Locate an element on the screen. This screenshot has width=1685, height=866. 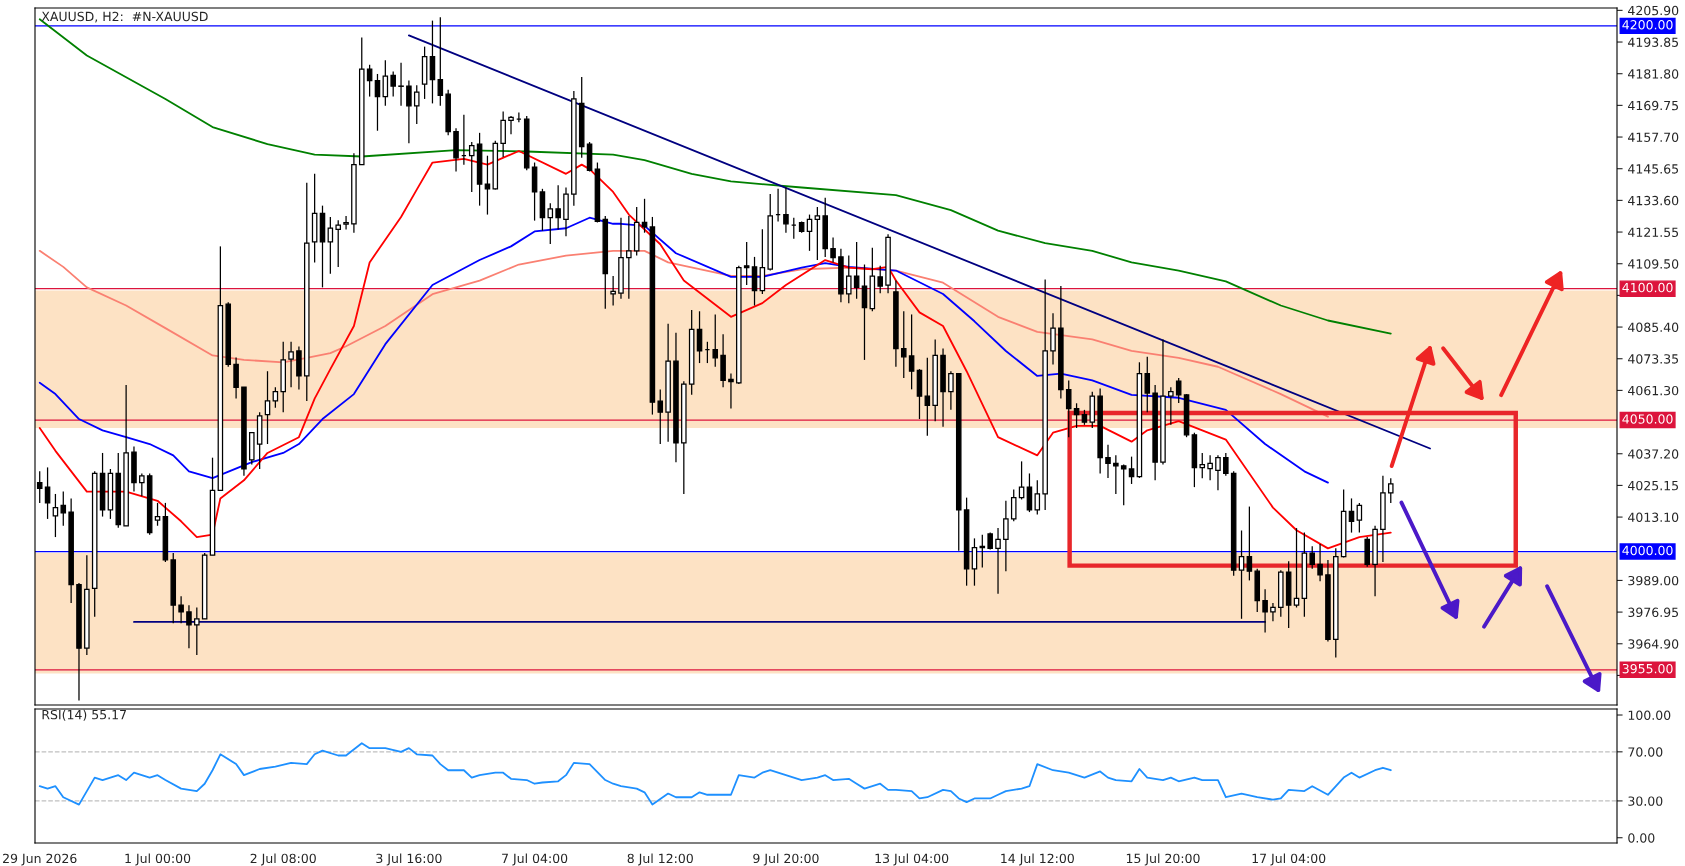
y-tick-label: 3989.00 is located at coordinates (1653, 580).